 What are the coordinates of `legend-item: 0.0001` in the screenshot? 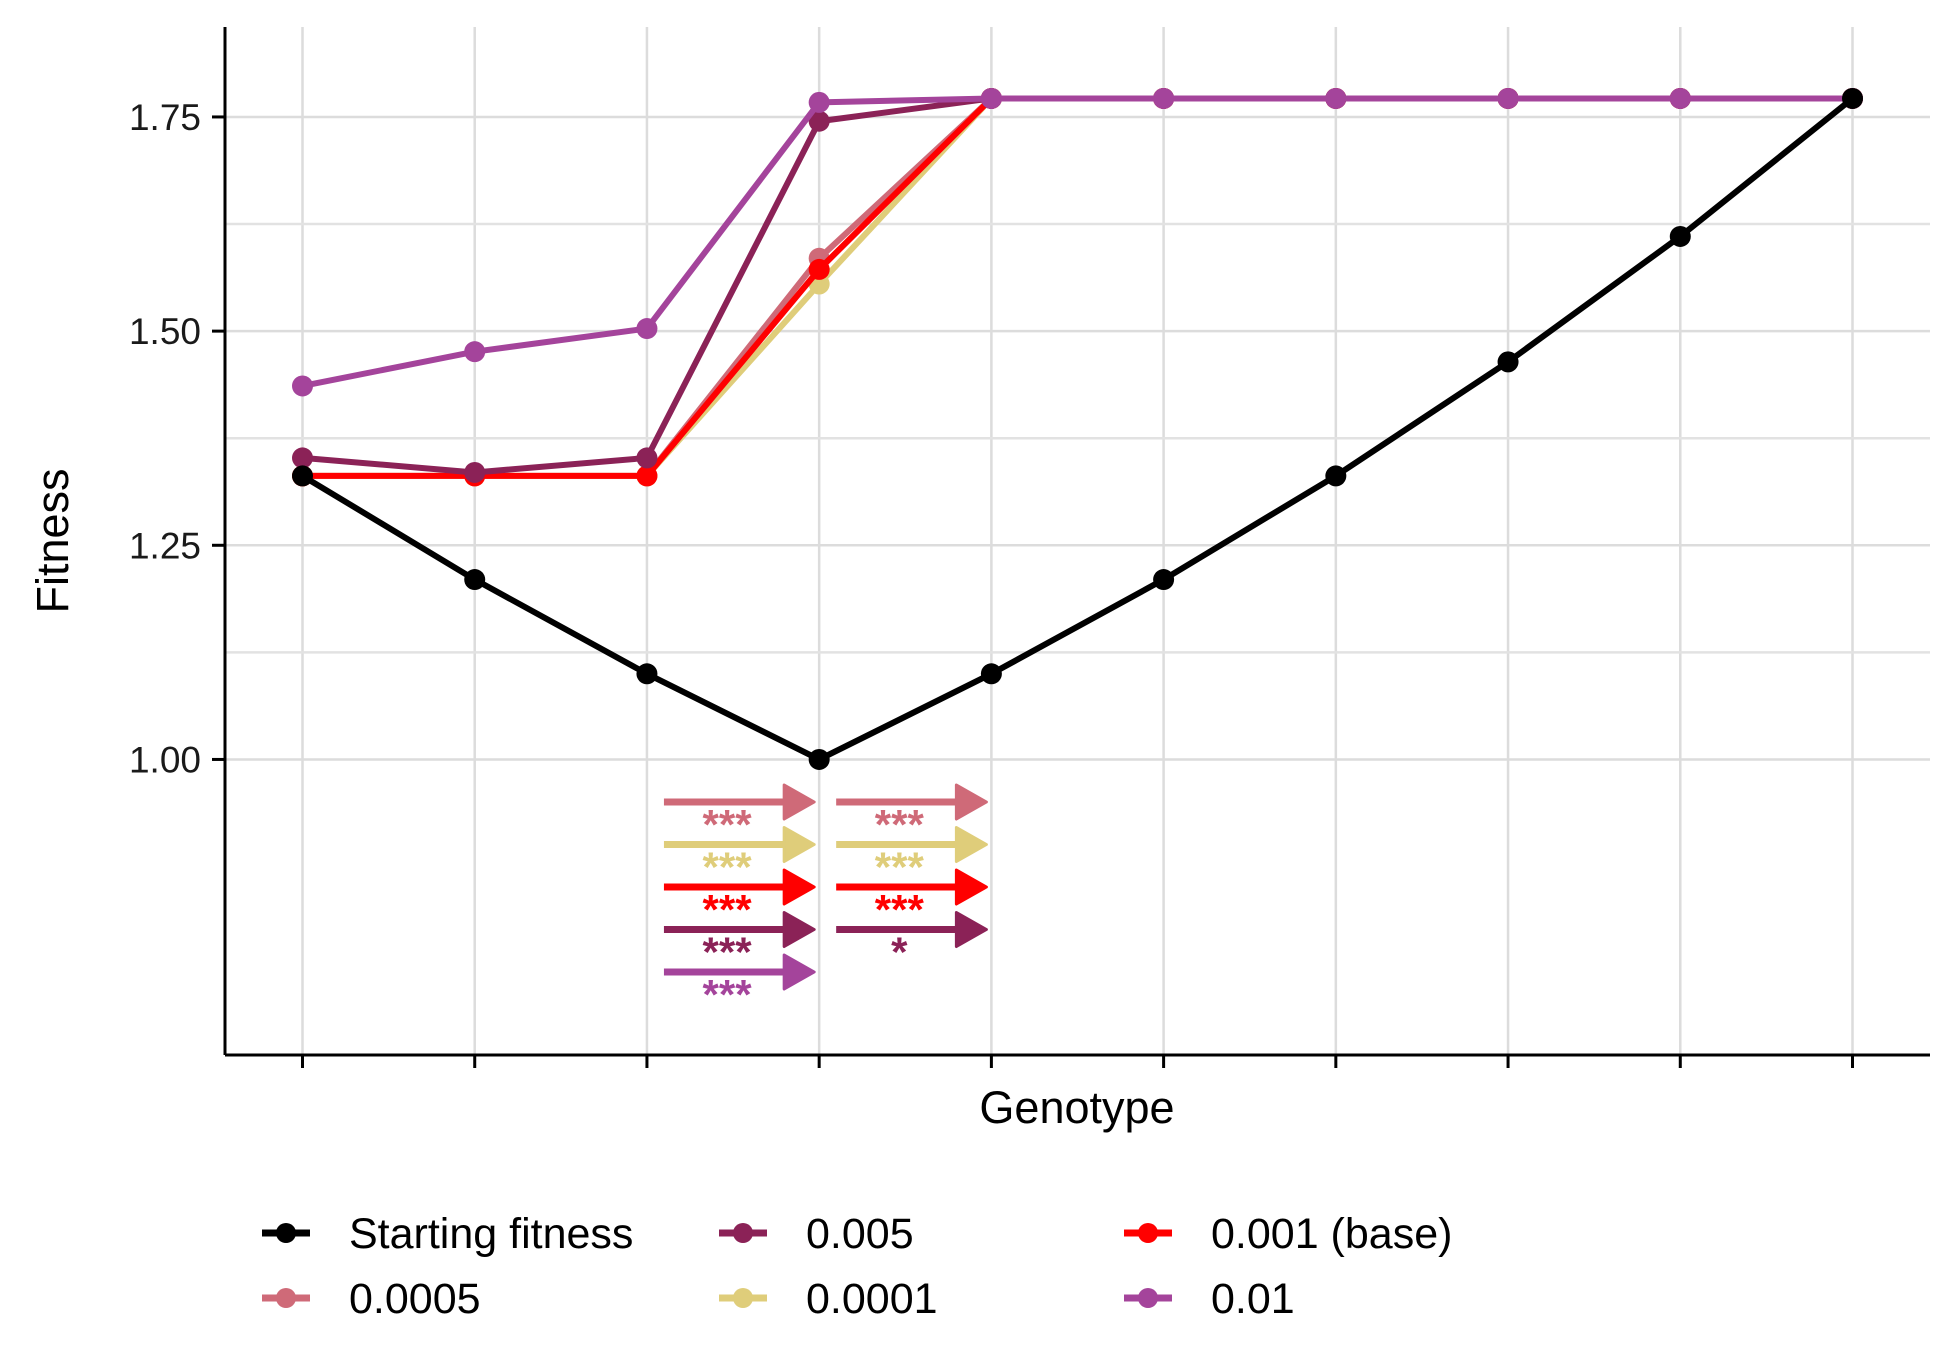 It's located at (828, 1299).